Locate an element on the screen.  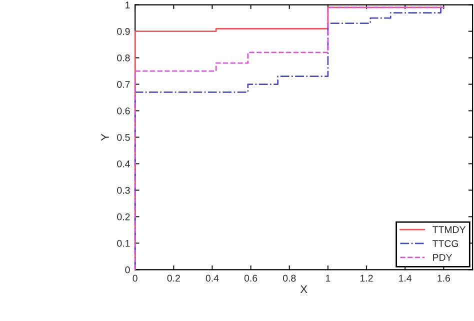
legend-label: TTCG is located at coordinates (445, 243).